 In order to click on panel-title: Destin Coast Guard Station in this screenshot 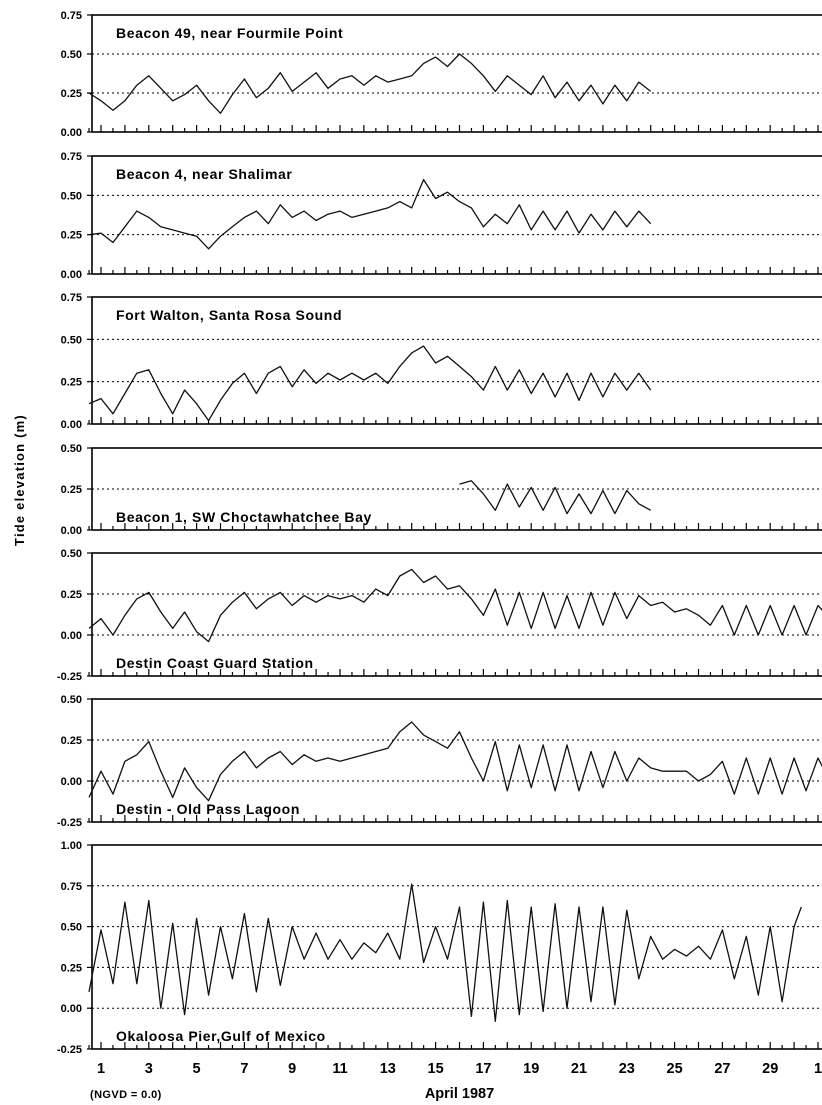, I will do `click(215, 663)`.